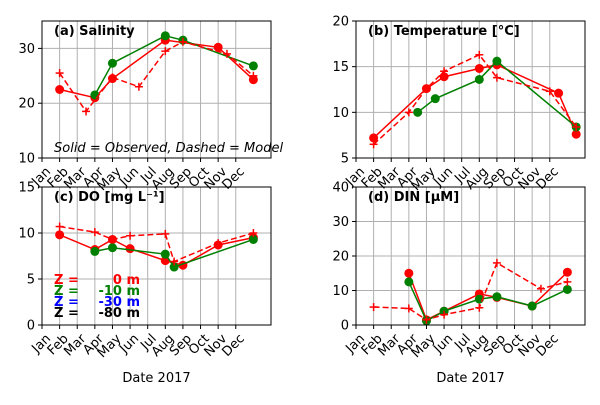  I want to click on panel-title: (d) DIN [µM], so click(413, 197).